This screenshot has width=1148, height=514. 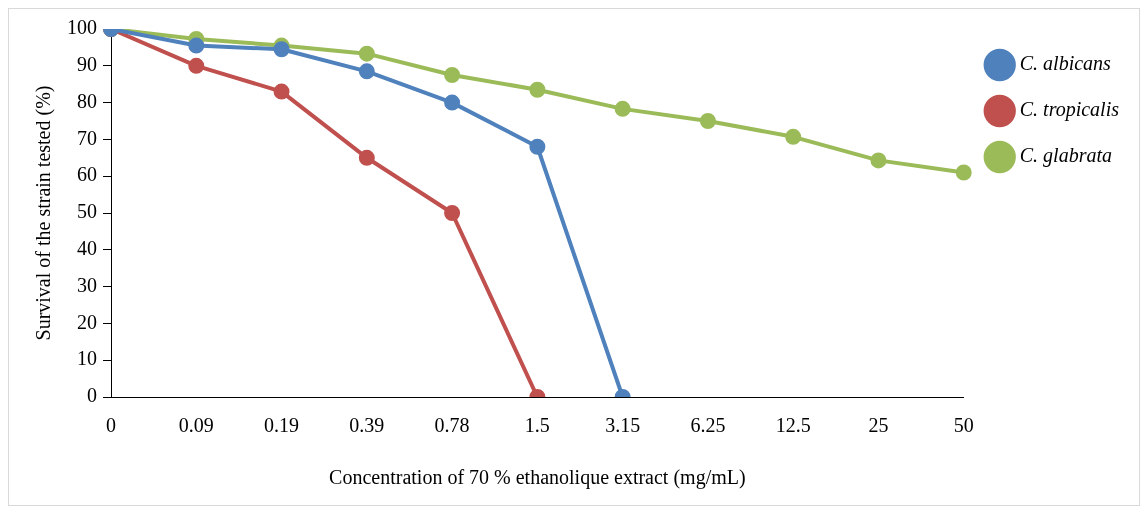 I want to click on legend-label: C. glabrata, so click(x=1065, y=156).